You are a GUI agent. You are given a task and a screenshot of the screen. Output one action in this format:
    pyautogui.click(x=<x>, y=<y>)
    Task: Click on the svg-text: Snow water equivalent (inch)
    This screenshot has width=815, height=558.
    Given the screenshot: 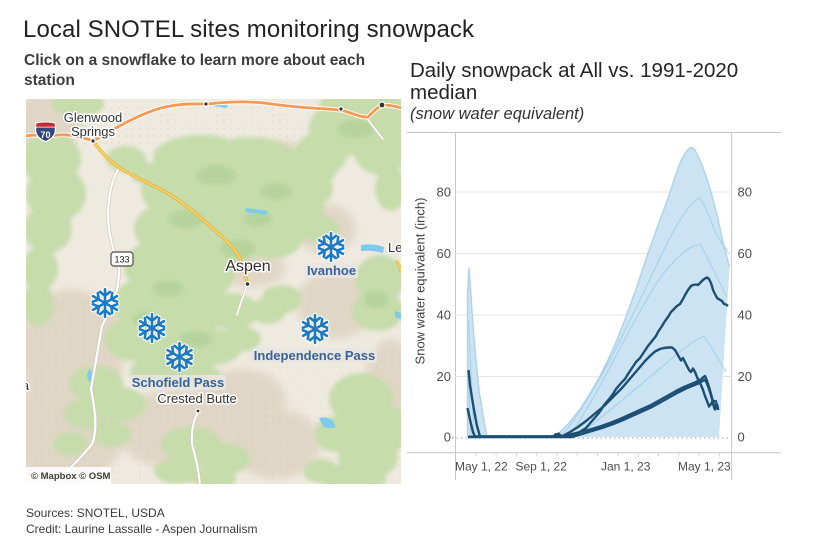 What is the action you would take?
    pyautogui.click(x=420, y=281)
    